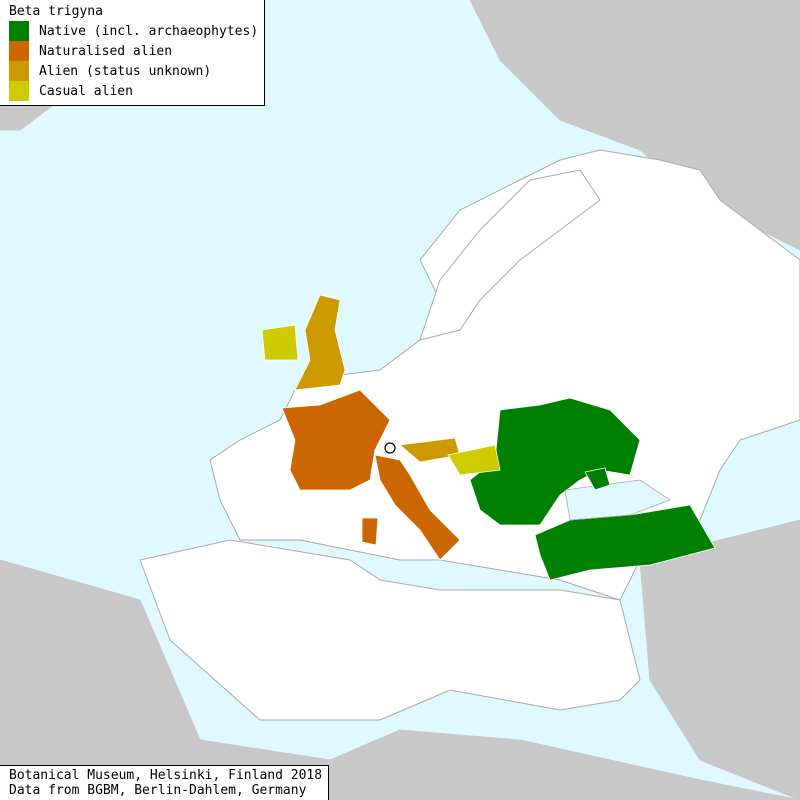 The width and height of the screenshot is (800, 800). What do you see at coordinates (390, 630) in the screenshot?
I see `north-africa` at bounding box center [390, 630].